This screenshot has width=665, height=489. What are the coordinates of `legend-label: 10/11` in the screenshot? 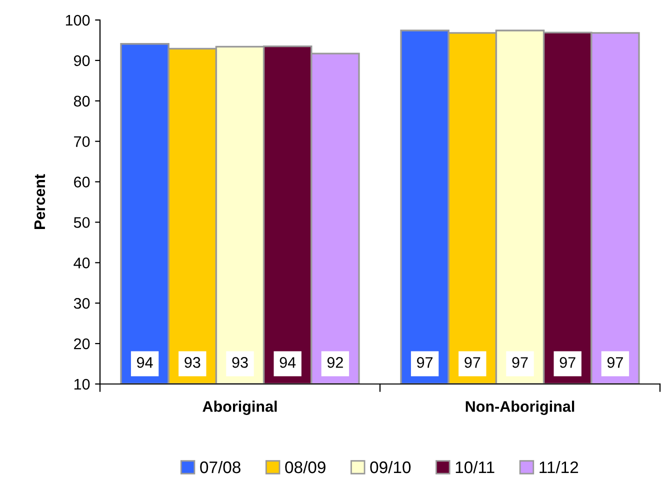 It's located at (475, 467).